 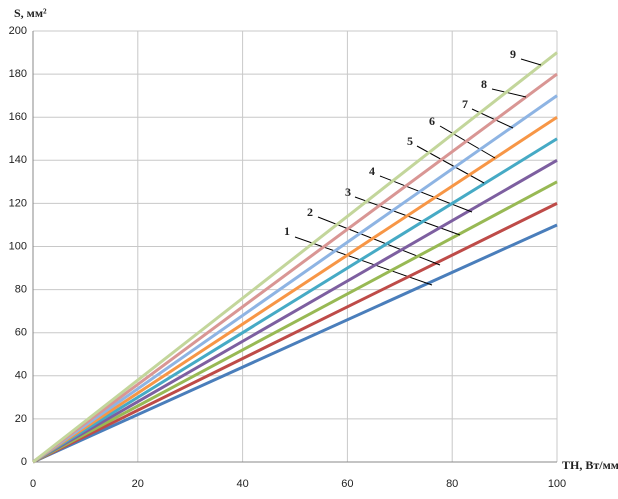 I want to click on x-tick-label: 100, so click(x=557, y=484).